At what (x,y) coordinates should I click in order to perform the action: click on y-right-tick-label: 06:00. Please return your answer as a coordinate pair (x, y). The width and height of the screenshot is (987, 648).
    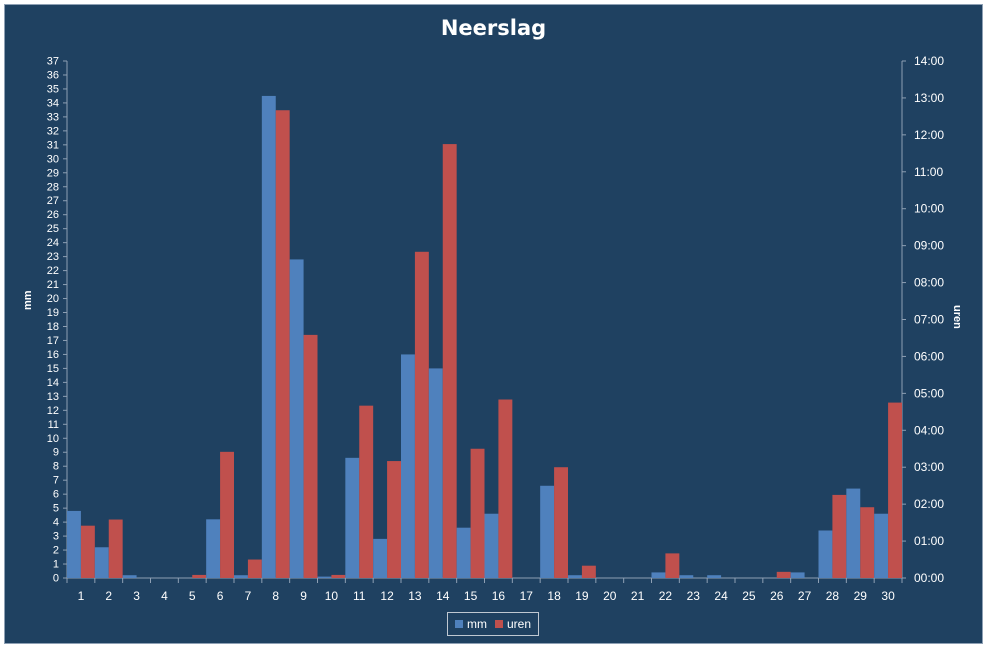
    Looking at the image, I should click on (929, 356).